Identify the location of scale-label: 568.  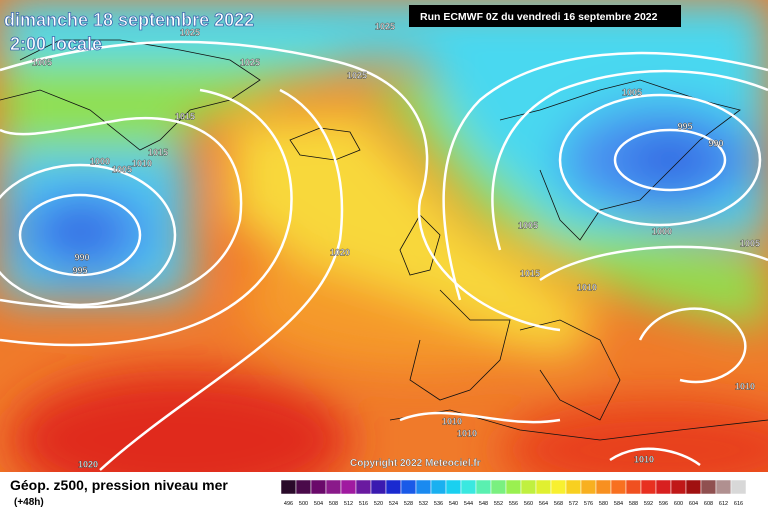
(558, 504).